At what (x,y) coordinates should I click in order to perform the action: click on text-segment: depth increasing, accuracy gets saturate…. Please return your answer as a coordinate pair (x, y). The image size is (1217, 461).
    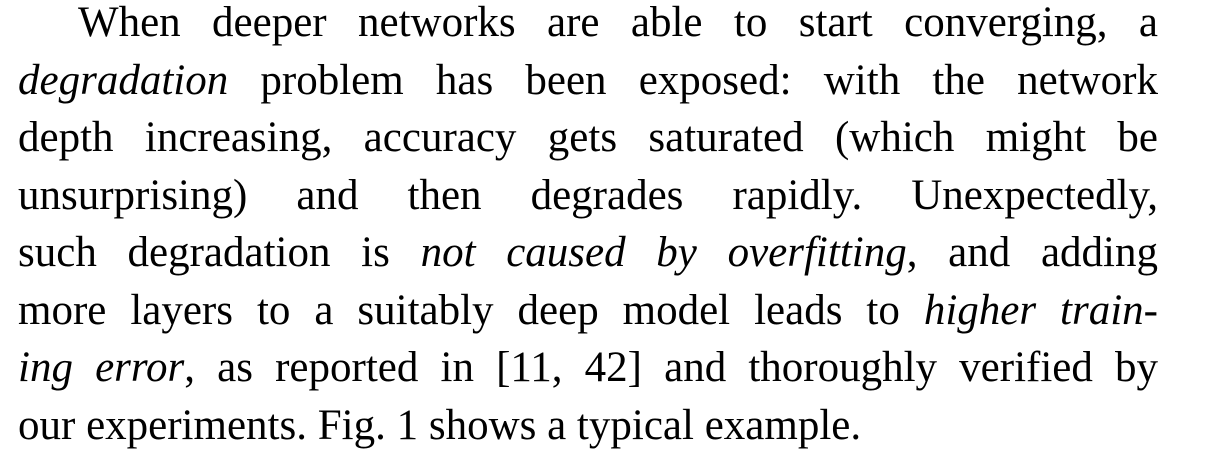
    Looking at the image, I should click on (588, 137).